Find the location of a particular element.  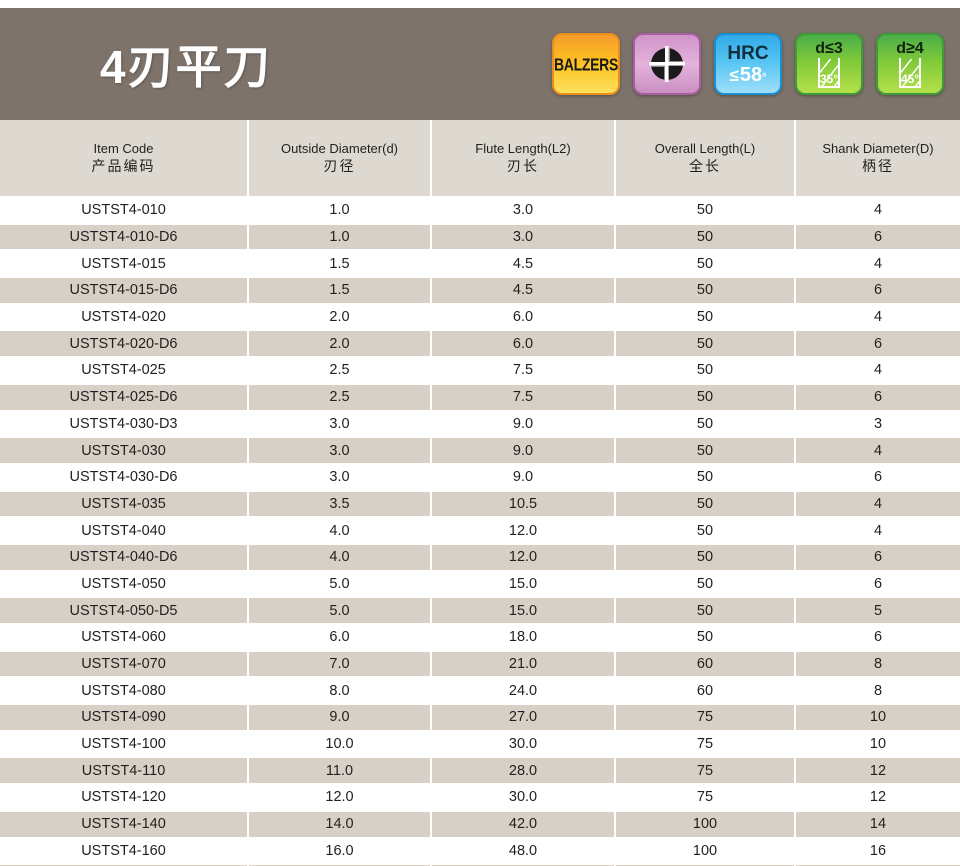

table-row: USTST4-015-D6 1.5 4.5 50 6 is located at coordinates (480, 290).